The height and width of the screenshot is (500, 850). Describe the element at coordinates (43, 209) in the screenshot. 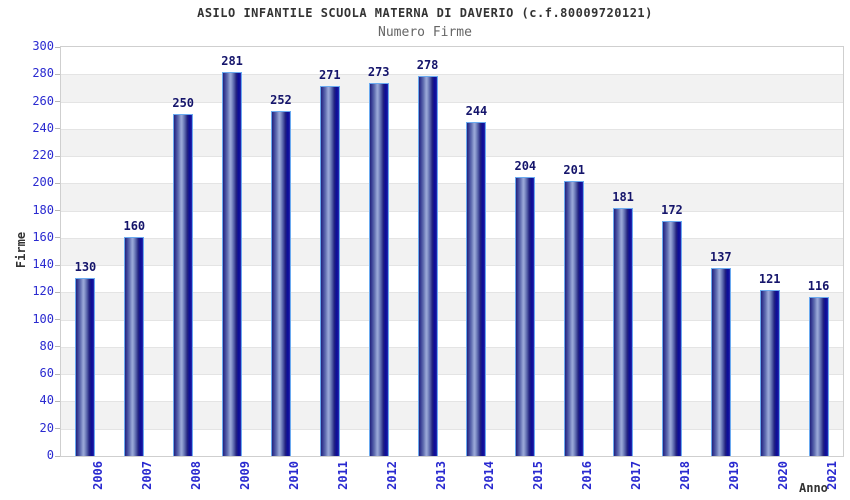

I see `y-tick-label: 180` at that location.